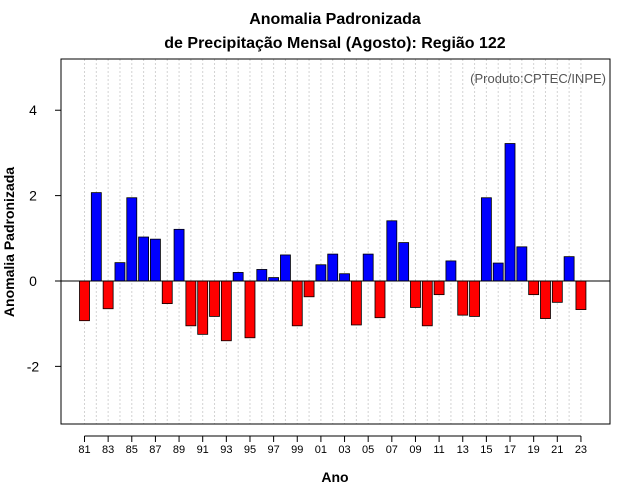 This screenshot has width=640, height=500. Describe the element at coordinates (33, 281) in the screenshot. I see `y-tick-label-0: 0` at that location.